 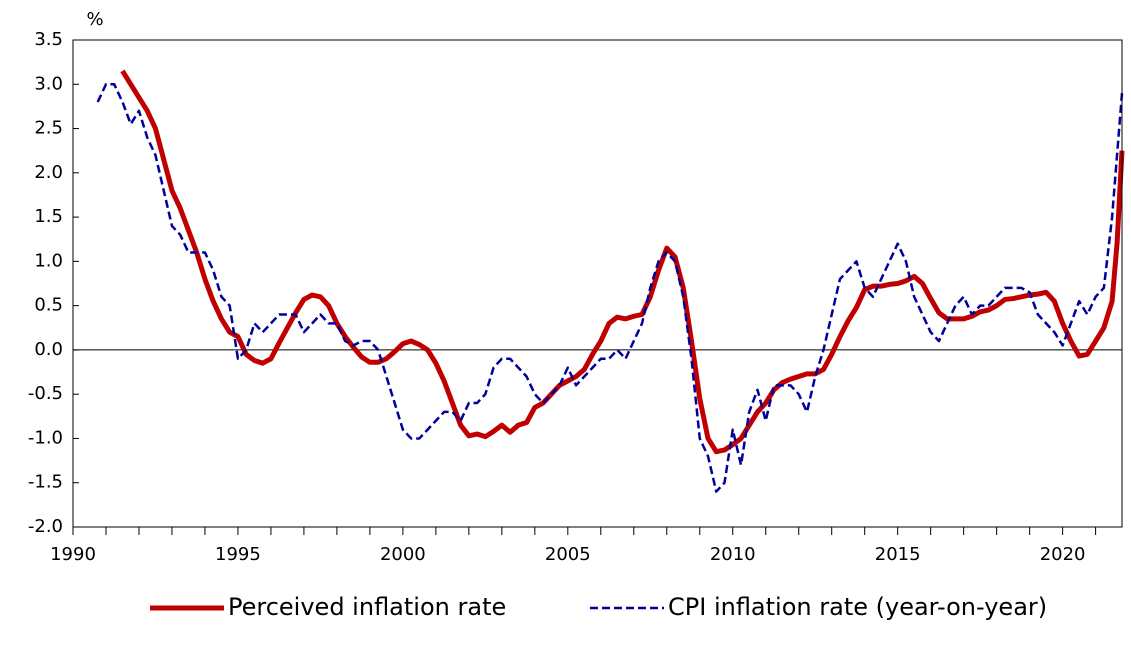 I want to click on y-tick-label: 2.5, so click(x=48, y=128).